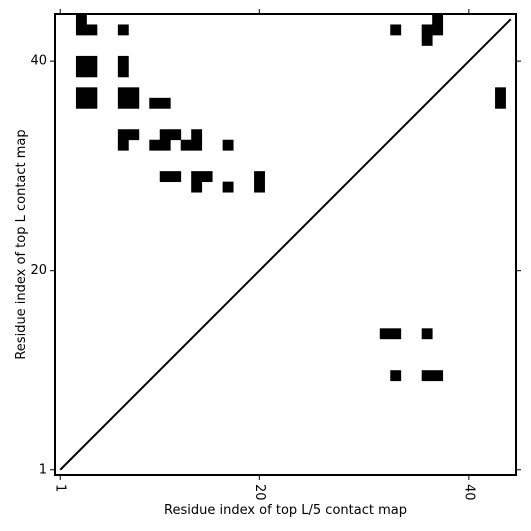  What do you see at coordinates (43, 469) in the screenshot?
I see `y-tick-label: 1` at bounding box center [43, 469].